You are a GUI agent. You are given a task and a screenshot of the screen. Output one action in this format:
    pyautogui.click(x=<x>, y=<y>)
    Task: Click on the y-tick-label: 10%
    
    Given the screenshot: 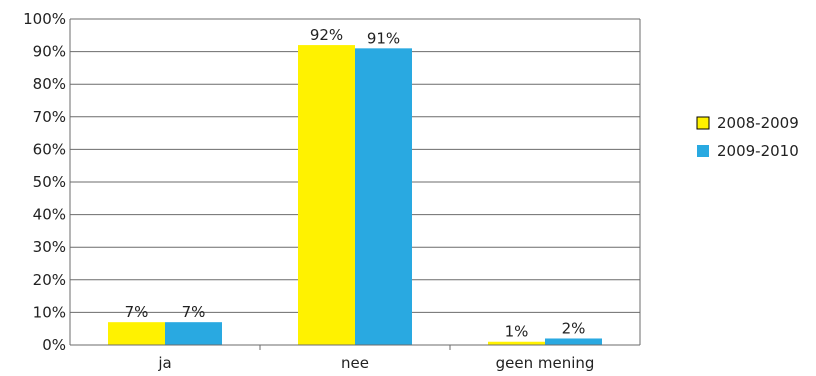 What is the action you would take?
    pyautogui.click(x=49, y=312)
    